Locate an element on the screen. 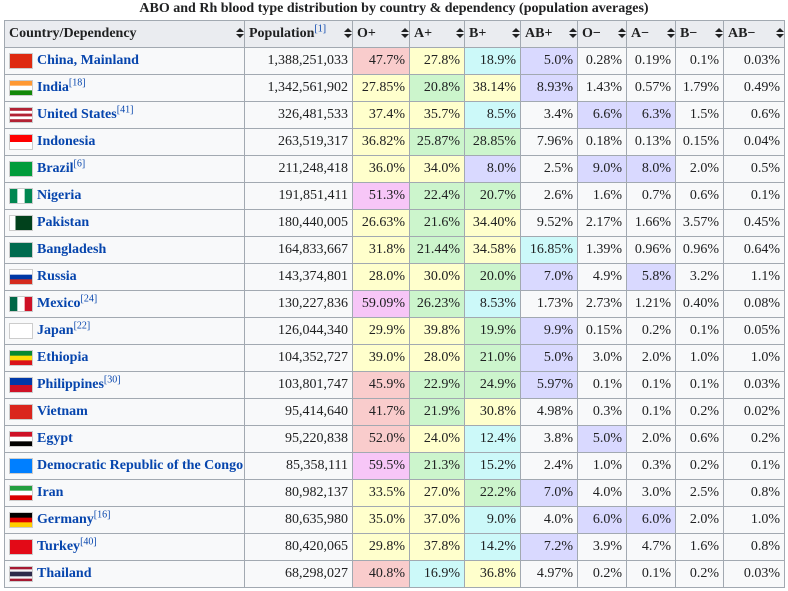 The image size is (788, 591). footnote-ref: [1] is located at coordinates (320, 29).